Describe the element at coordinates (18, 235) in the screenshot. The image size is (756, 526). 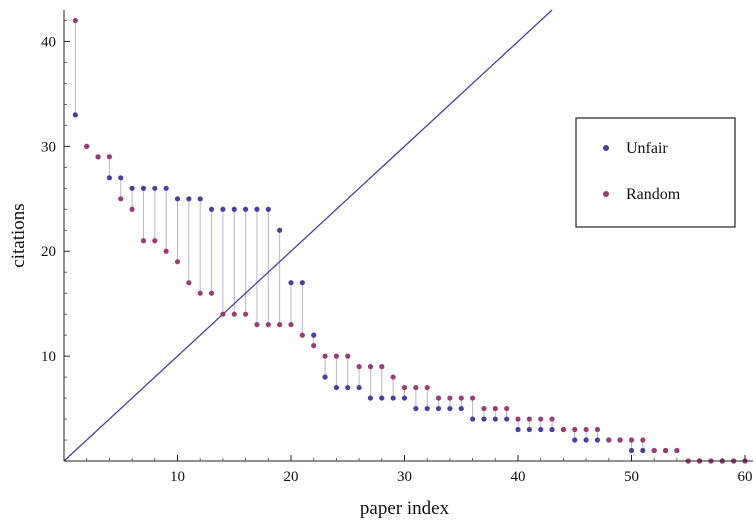
I see `y-axis-title: citations` at that location.